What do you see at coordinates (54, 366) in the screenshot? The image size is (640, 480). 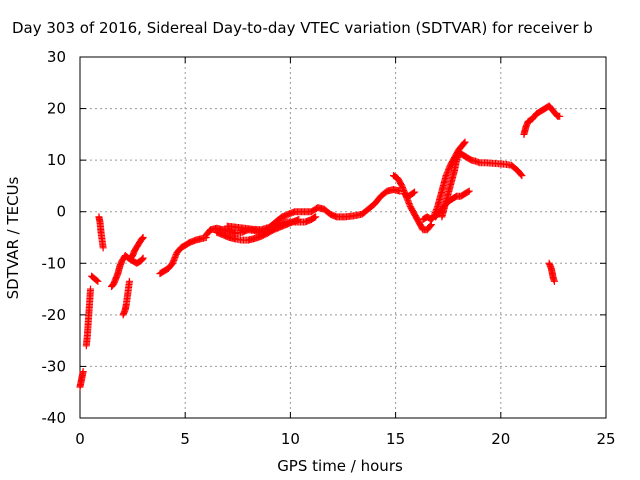 I see `y-tick-label: -30` at bounding box center [54, 366].